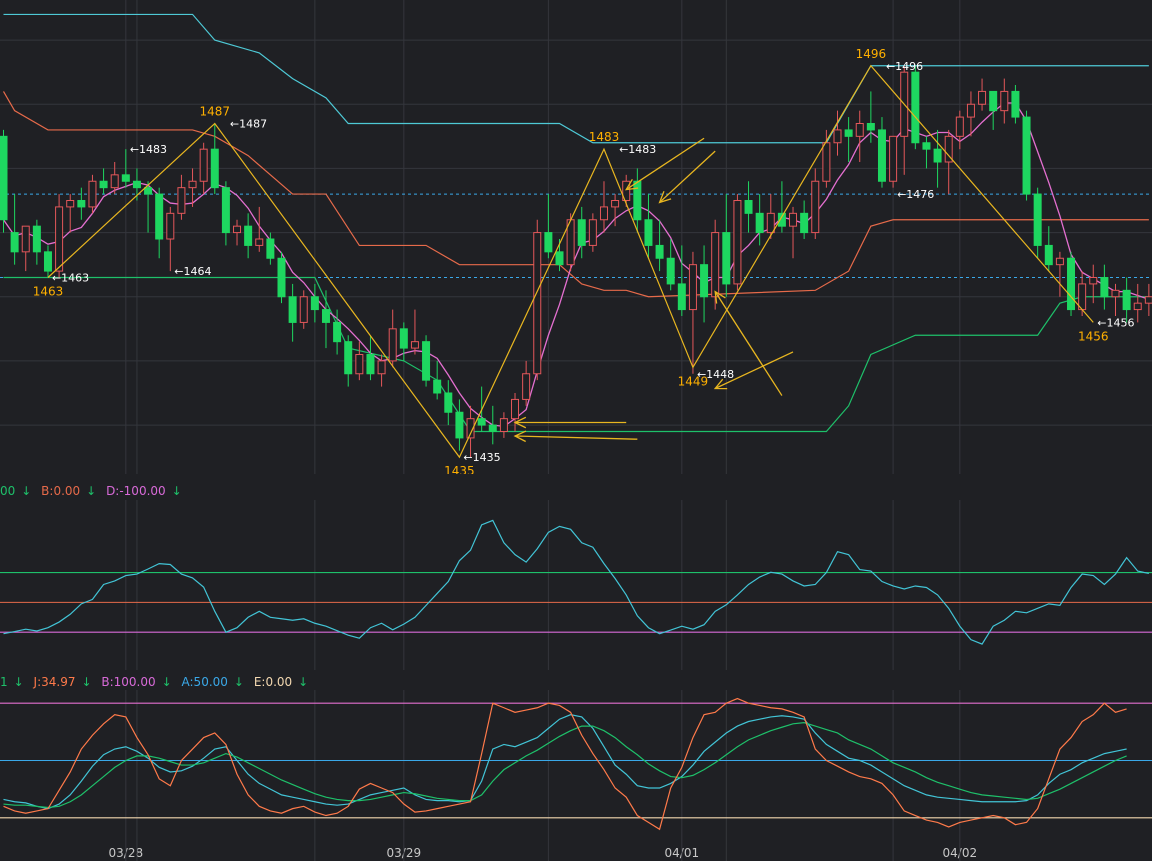 This screenshot has height=861, width=1152. I want to click on kdj-d-line, so click(565, 765).